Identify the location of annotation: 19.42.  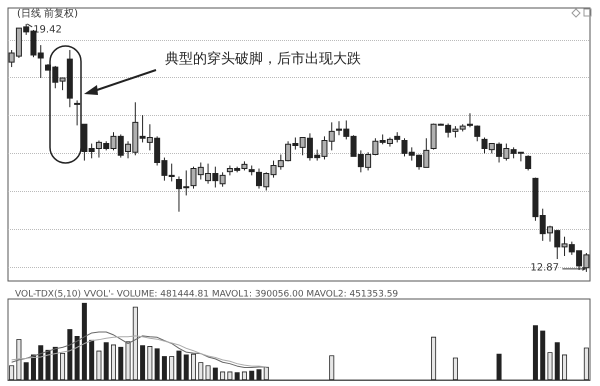
(47, 30).